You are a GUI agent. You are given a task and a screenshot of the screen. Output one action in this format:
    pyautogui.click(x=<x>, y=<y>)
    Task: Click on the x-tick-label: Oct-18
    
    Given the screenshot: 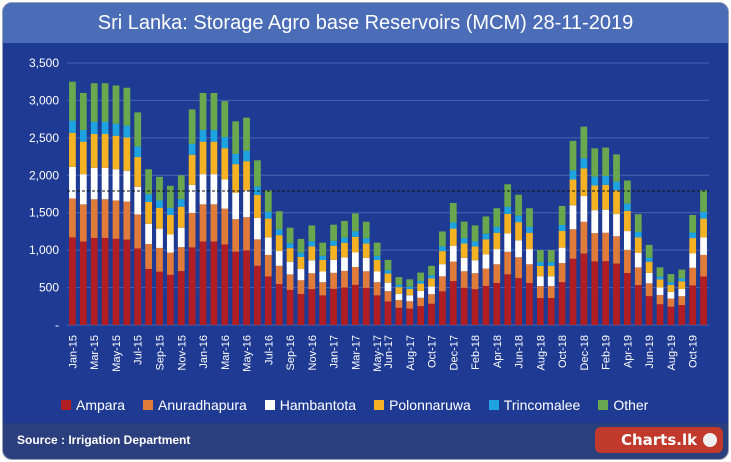 What is the action you would take?
    pyautogui.click(x=563, y=351)
    